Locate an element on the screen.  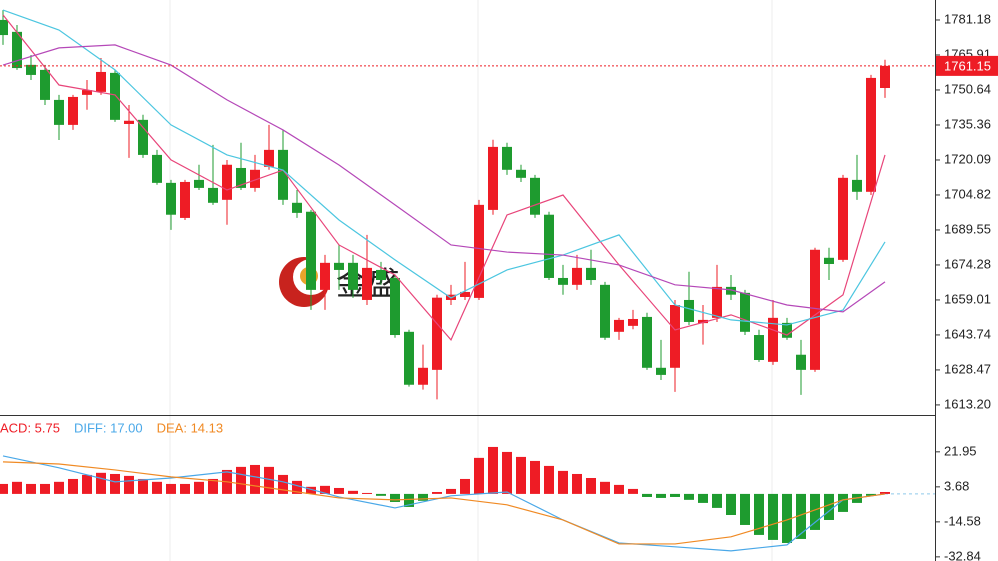
y-tick-label: 1659.01 is located at coordinates (967, 298).